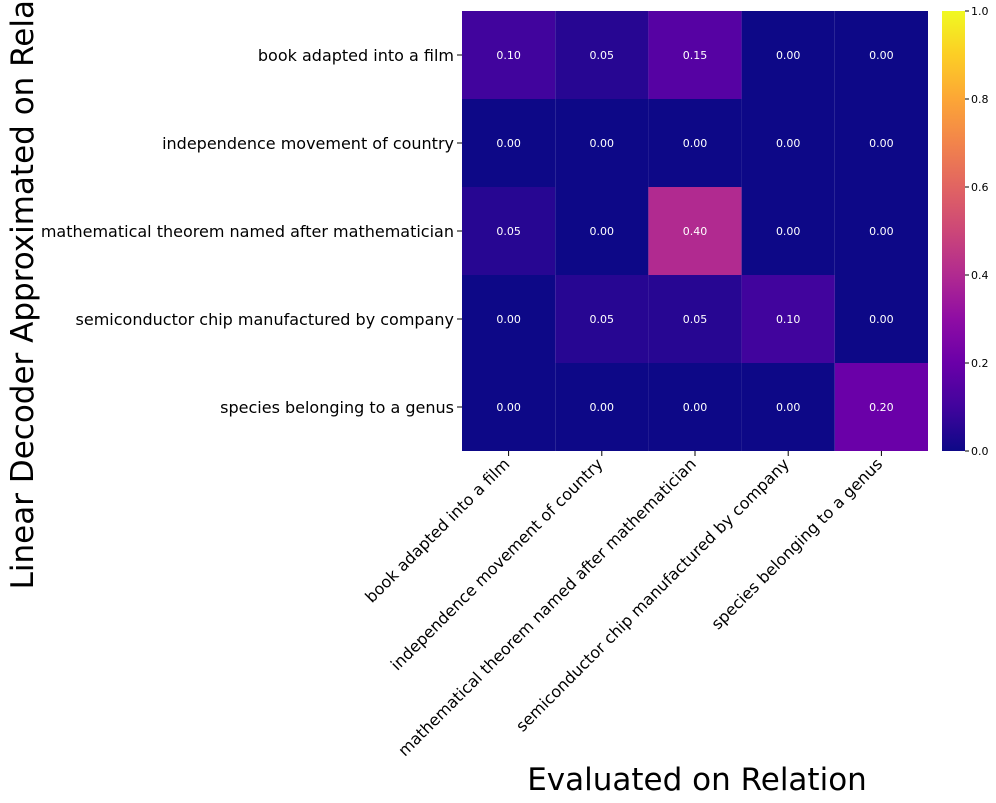 The height and width of the screenshot is (803, 996). Describe the element at coordinates (980, 11) in the screenshot. I see `colorbar-tick-label: 1.0` at that location.